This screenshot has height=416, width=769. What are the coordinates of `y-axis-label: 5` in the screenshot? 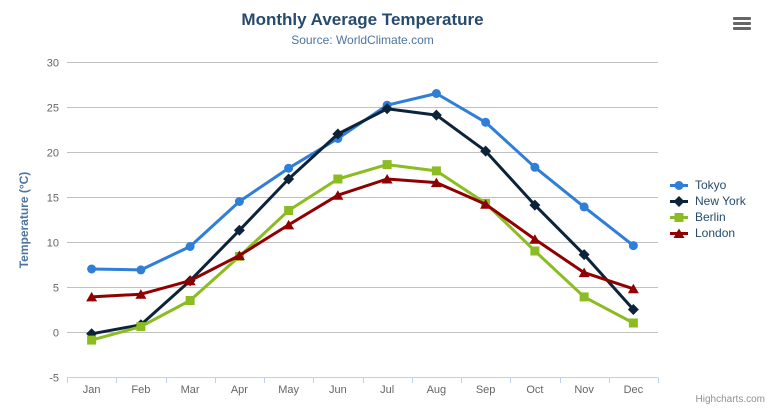 It's located at (56, 289).